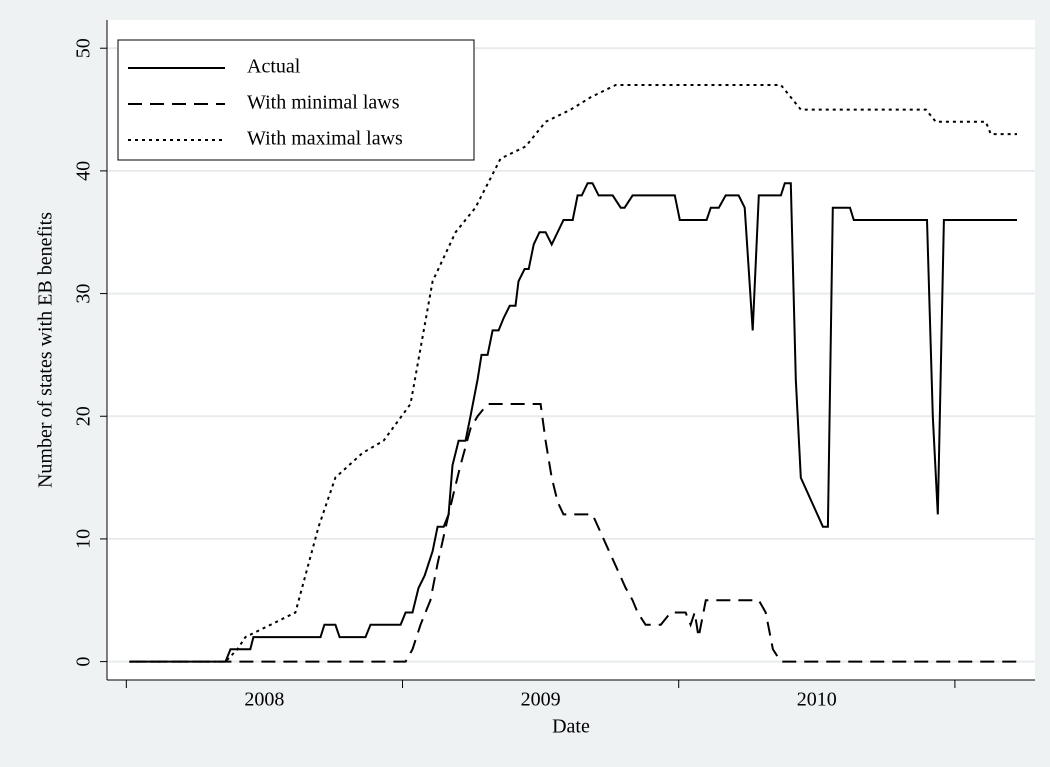  What do you see at coordinates (84, 171) in the screenshot?
I see `y-tick-label: 40` at bounding box center [84, 171].